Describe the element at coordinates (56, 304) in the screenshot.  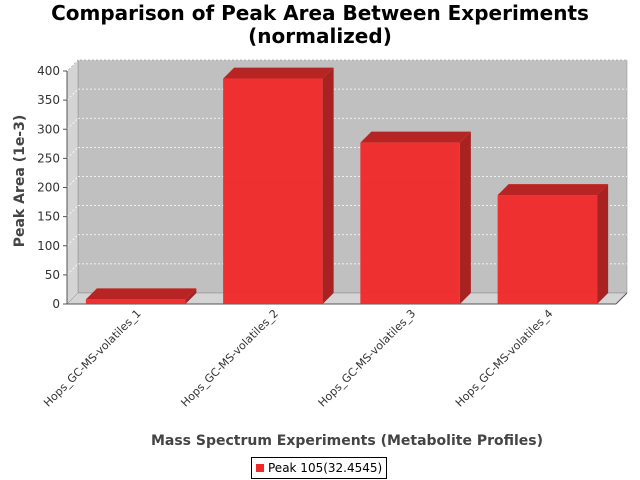
I see `y-tick-label: 0` at that location.